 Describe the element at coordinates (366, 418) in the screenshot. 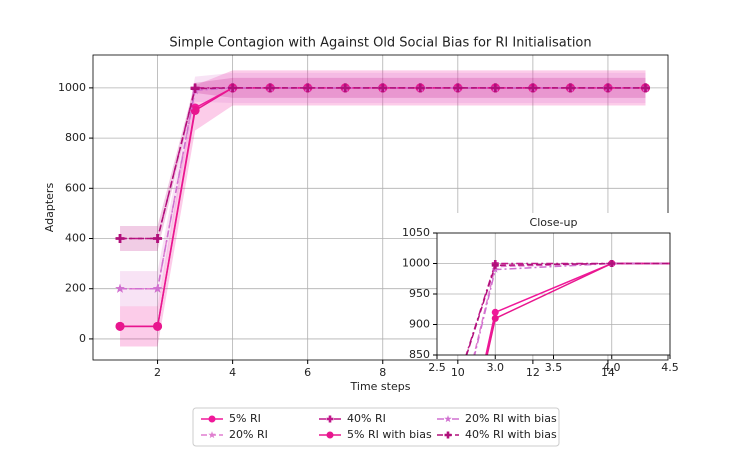

I see `legend-label: 40% RI` at that location.